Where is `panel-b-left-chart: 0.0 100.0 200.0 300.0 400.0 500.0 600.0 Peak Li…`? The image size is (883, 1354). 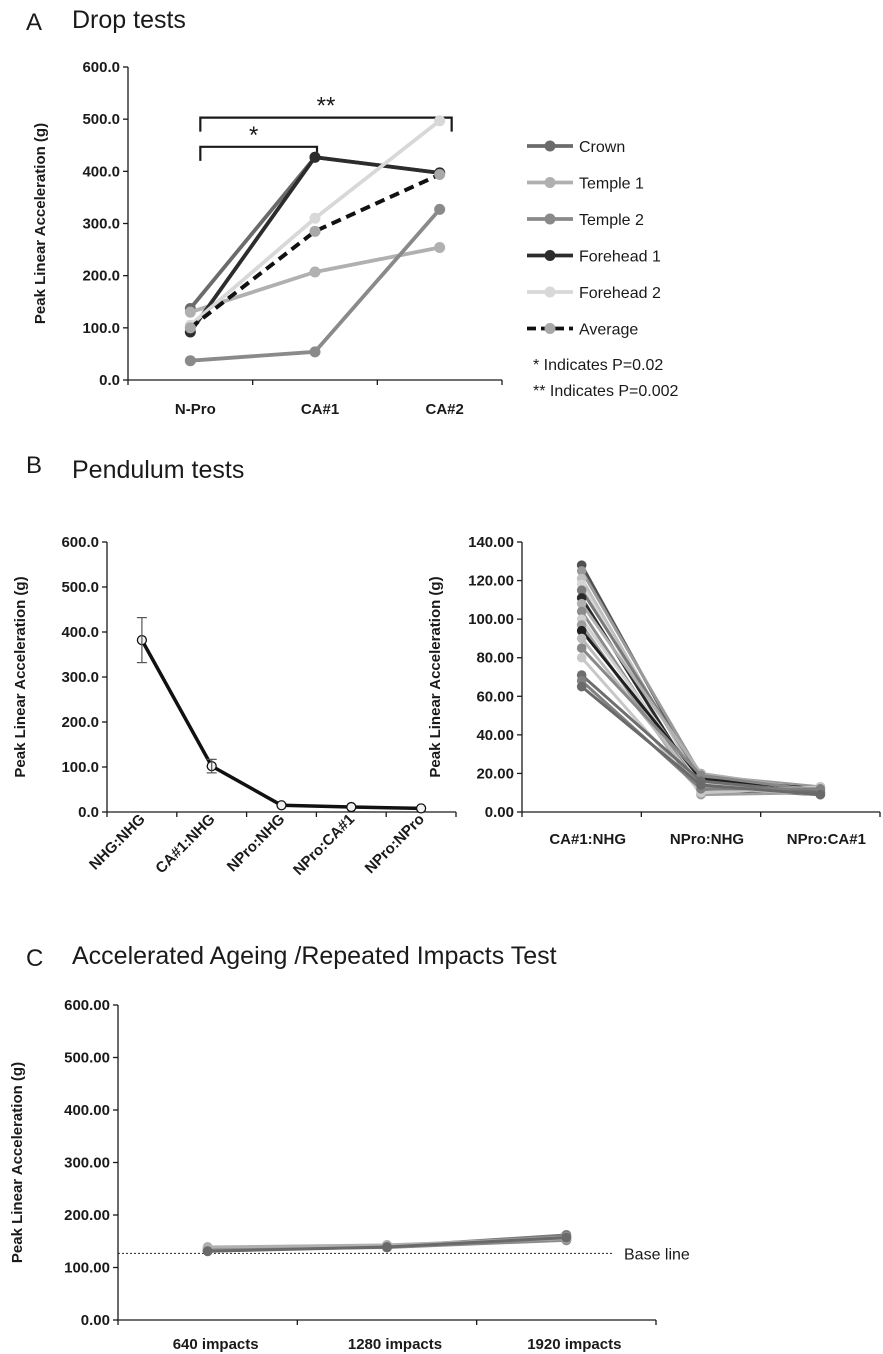 panel-b-left-chart: 0.0 100.0 200.0 300.0 400.0 500.0 600.0 Peak Li… is located at coordinates (234, 706).